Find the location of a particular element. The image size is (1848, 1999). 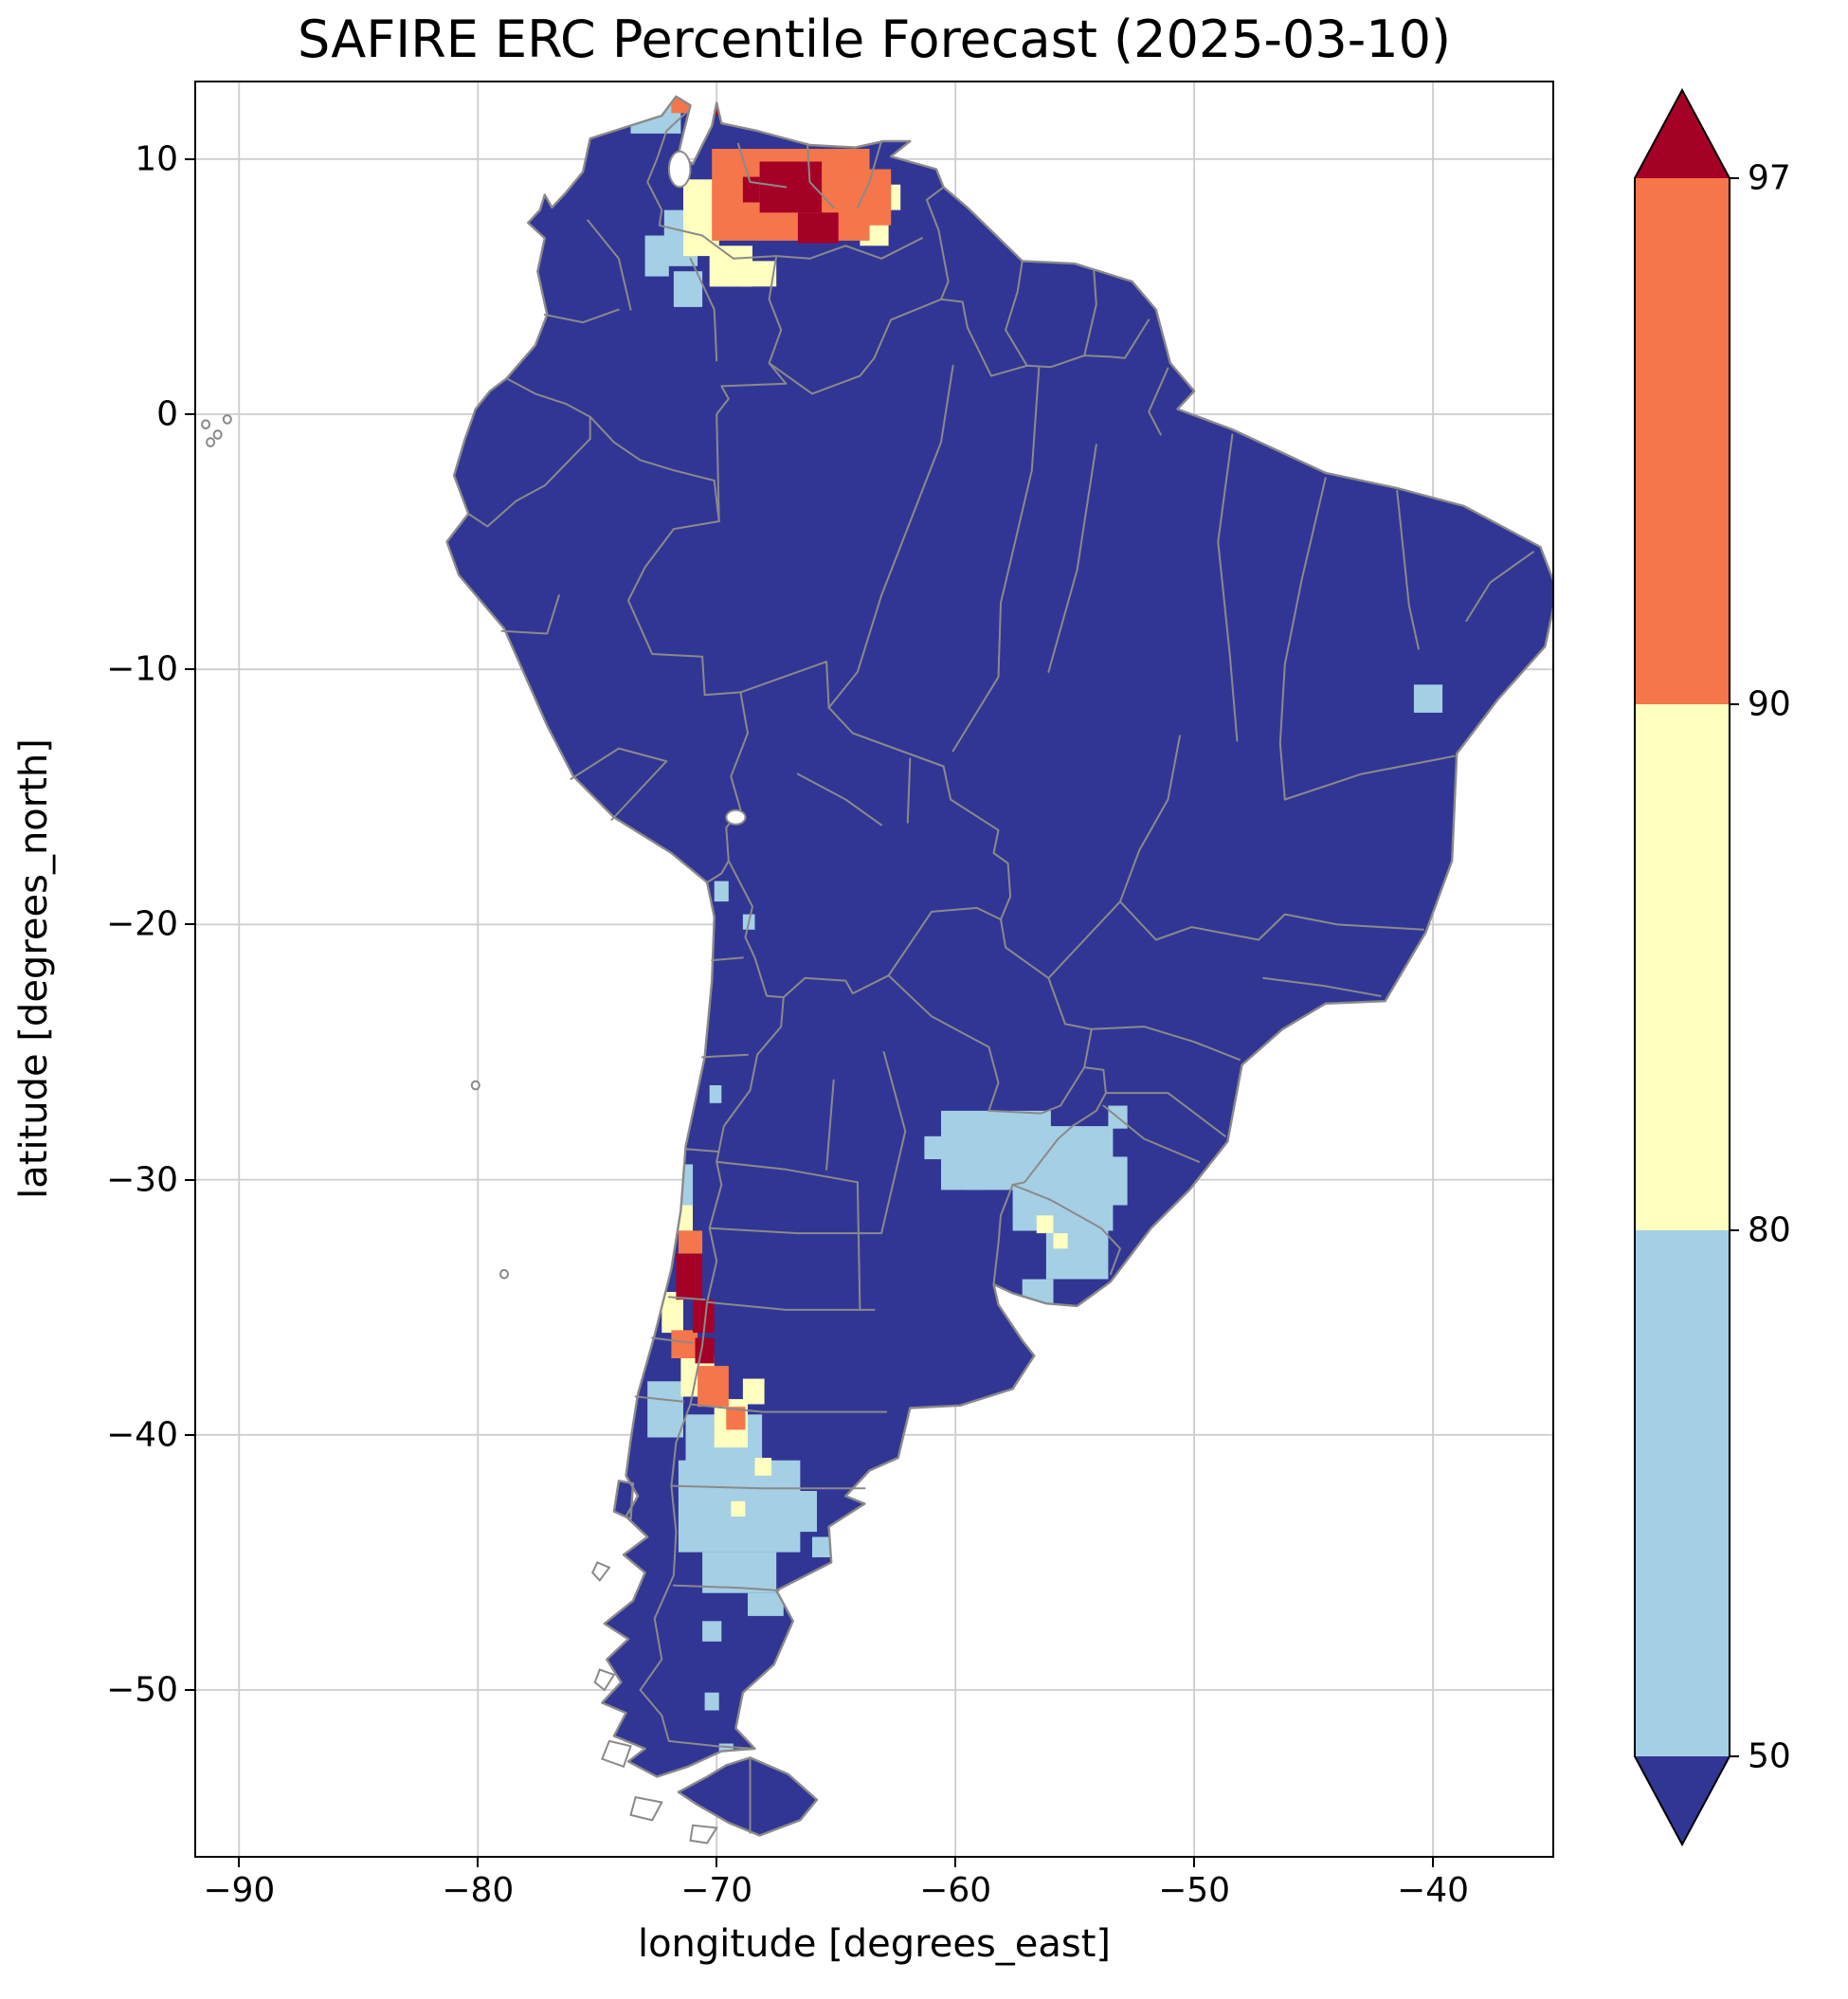

colorbar-tick-label: 50 is located at coordinates (1769, 1756).